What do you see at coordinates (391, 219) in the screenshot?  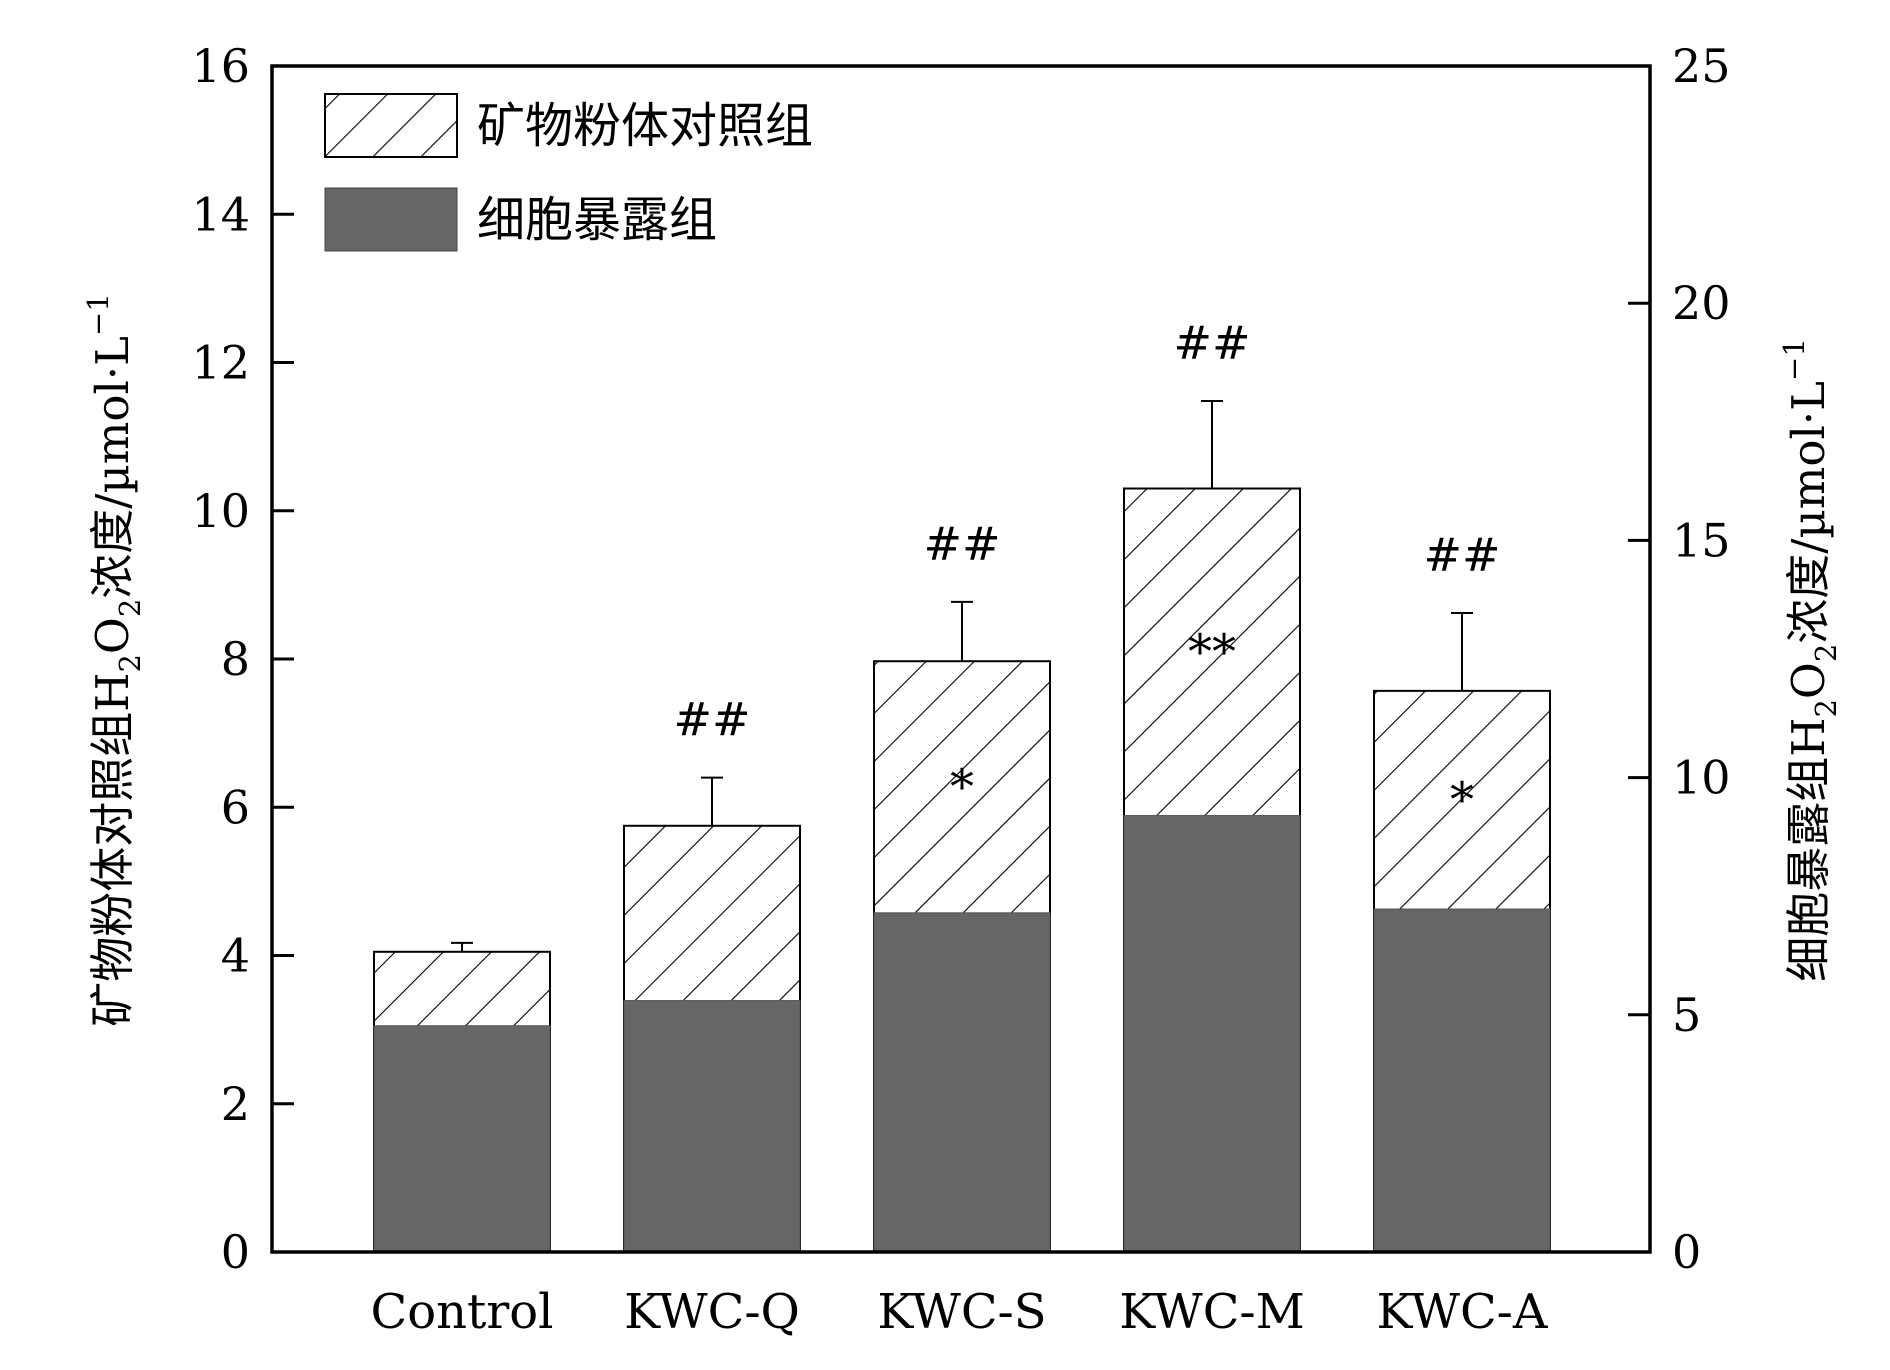 I see `legend-swatch-solid` at bounding box center [391, 219].